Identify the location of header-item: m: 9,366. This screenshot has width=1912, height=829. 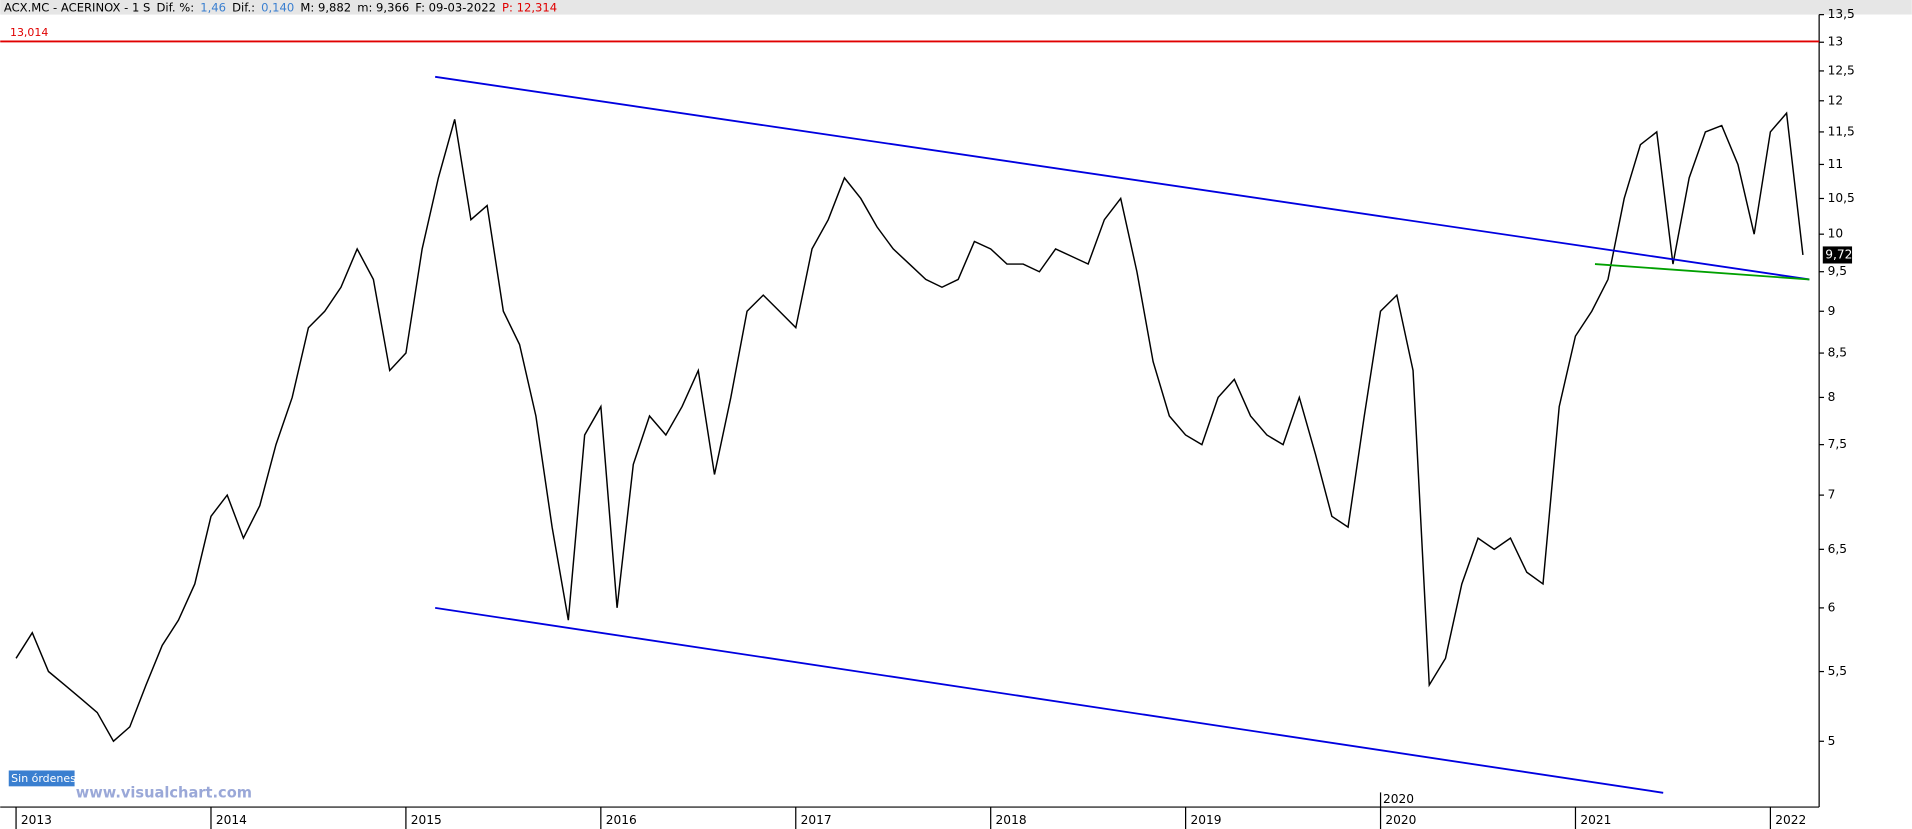
(383, 7).